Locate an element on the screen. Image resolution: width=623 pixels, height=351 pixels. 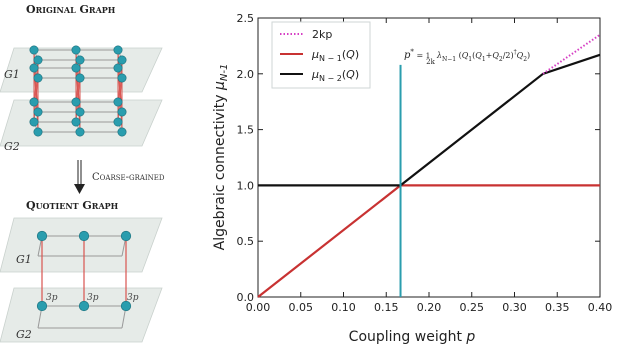
y-tick-label: 1.5 is located at coordinates (246, 130).